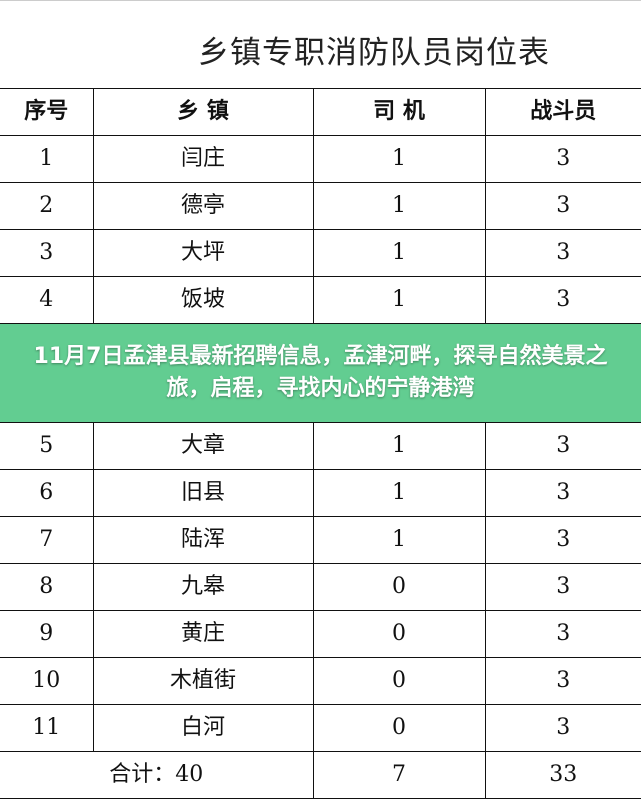  I want to click on table-row: 8 九皋 0 3, so click(320, 587).